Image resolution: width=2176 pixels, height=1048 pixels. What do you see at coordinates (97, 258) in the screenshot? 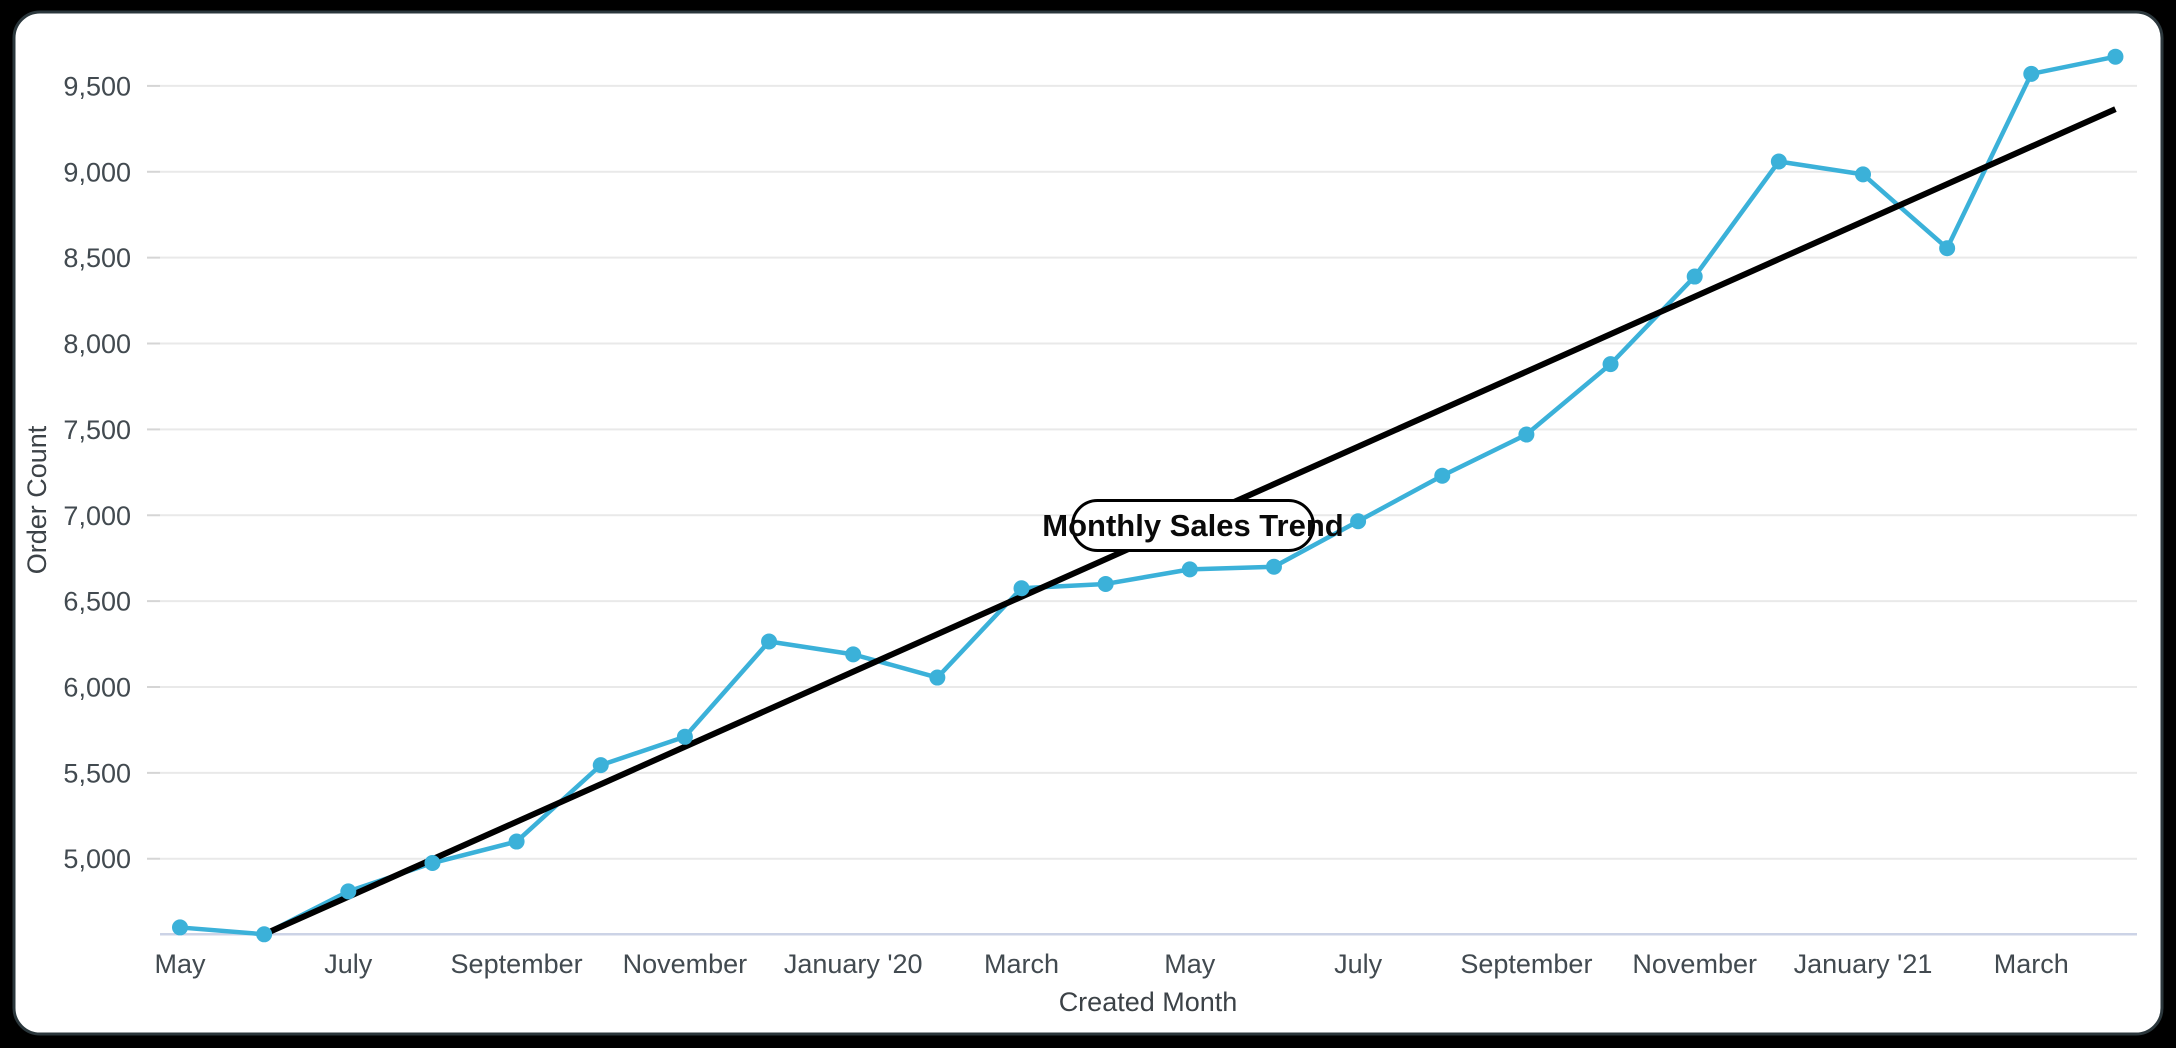
I see `y-tick-label: 8,500` at bounding box center [97, 258].